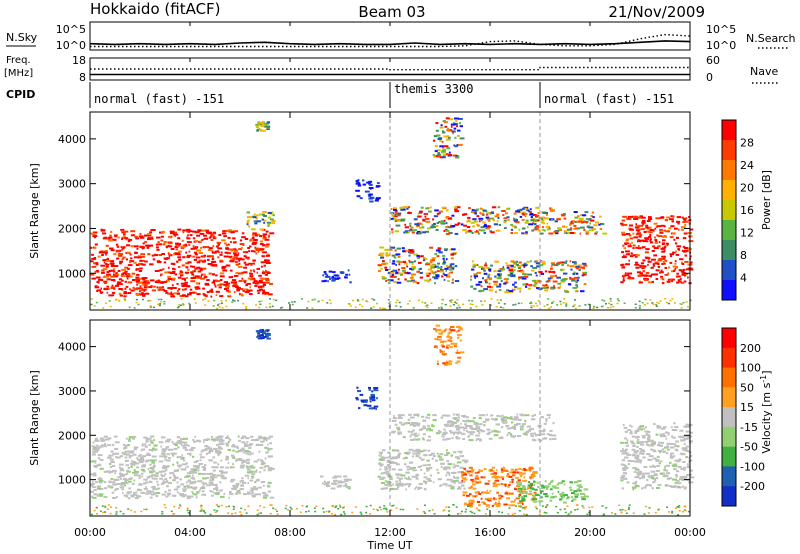  I want to click on power-colorbar-tick: 16, so click(747, 210).